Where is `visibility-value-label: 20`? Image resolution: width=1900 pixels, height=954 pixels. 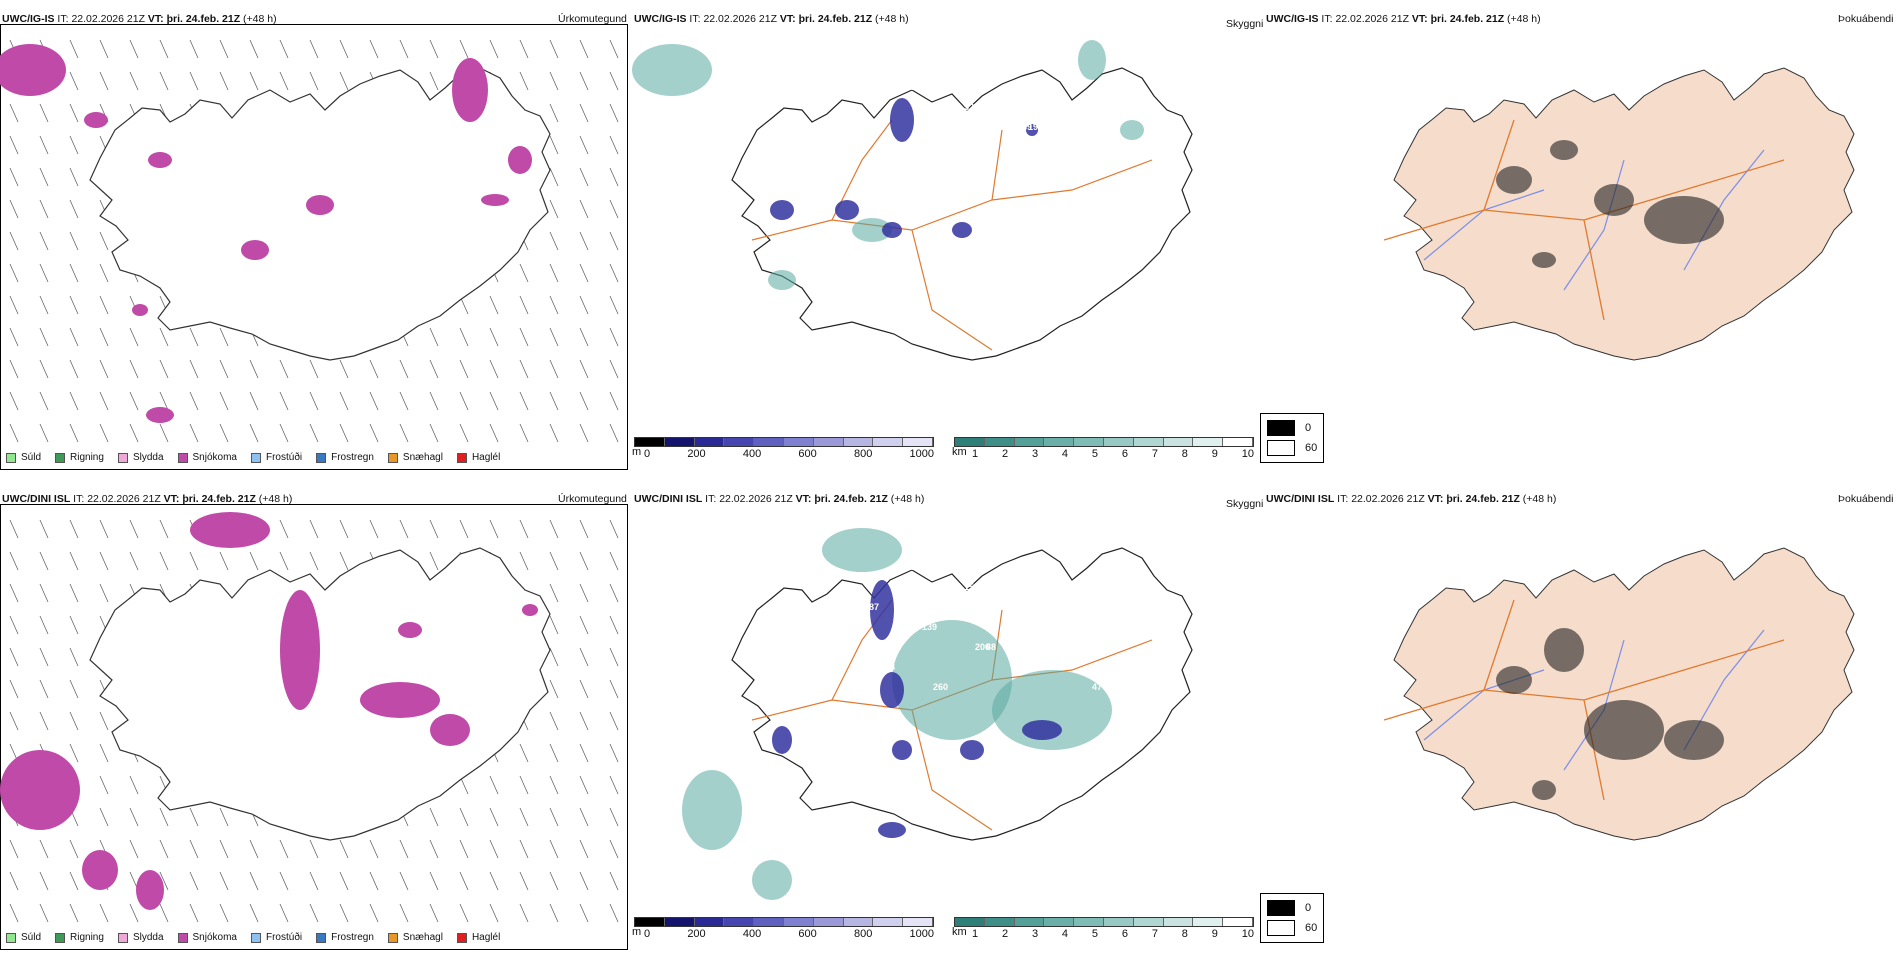
visibility-value-label: 20 is located at coordinates (1075, 87).